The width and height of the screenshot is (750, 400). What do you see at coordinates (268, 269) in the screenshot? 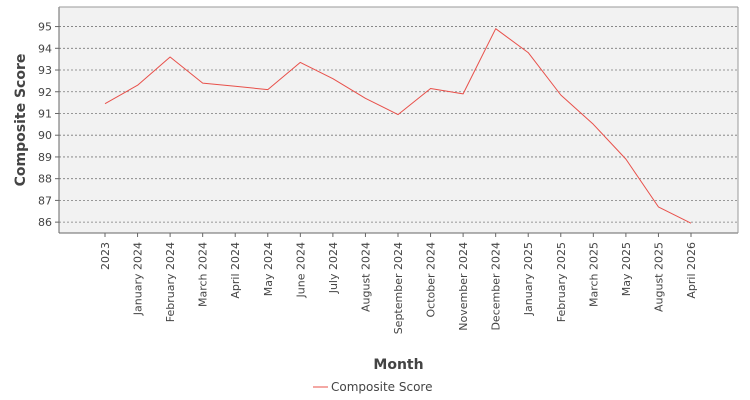
I see `x-tick-label: May 2024` at bounding box center [268, 269].